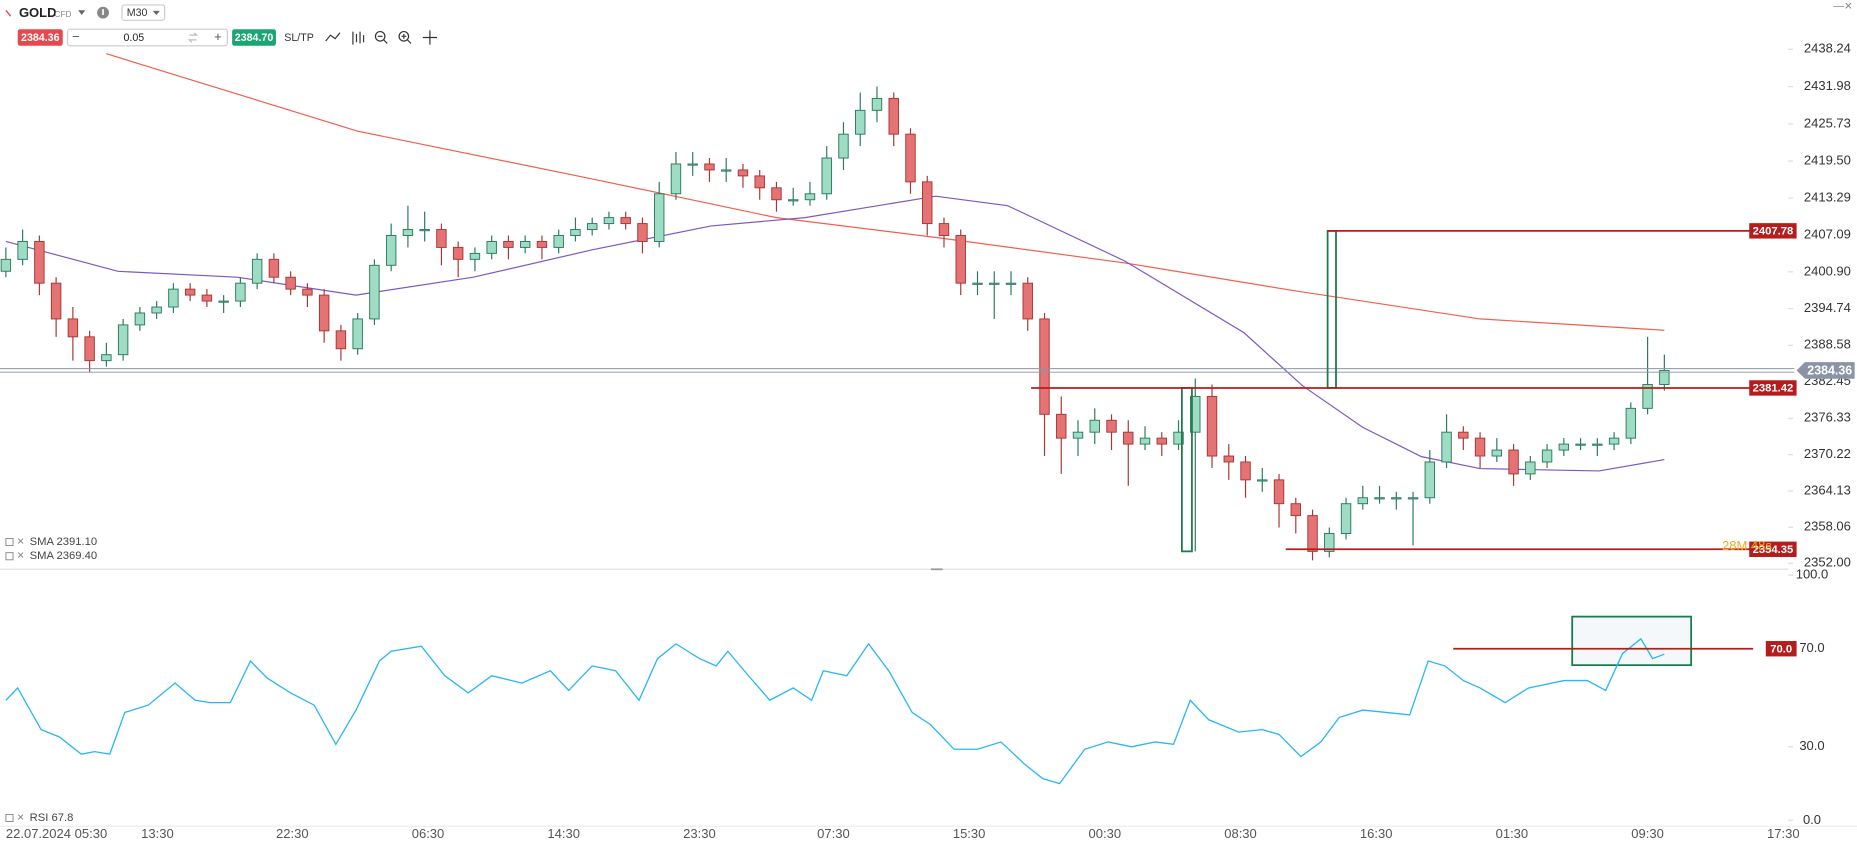  Describe the element at coordinates (299, 38) in the screenshot. I see `sltp-button: SL/TP` at that location.